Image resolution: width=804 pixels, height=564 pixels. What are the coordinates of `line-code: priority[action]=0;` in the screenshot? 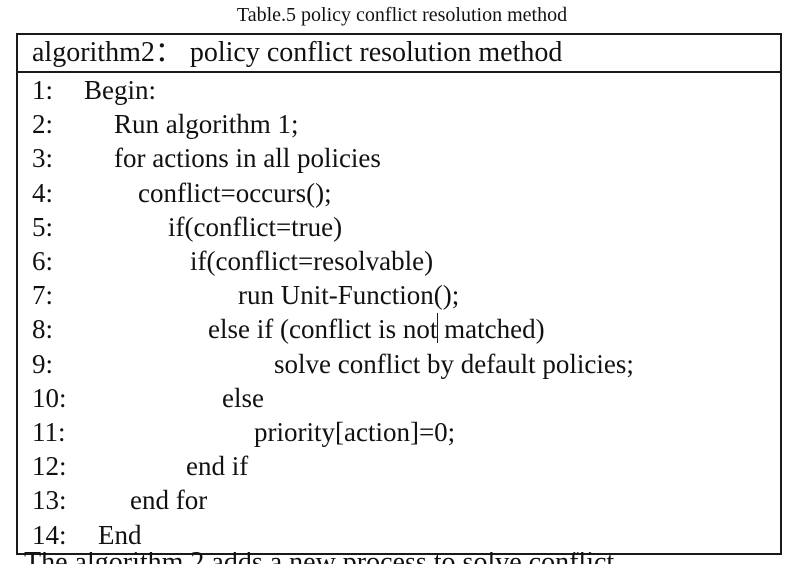 It's located at (355, 432).